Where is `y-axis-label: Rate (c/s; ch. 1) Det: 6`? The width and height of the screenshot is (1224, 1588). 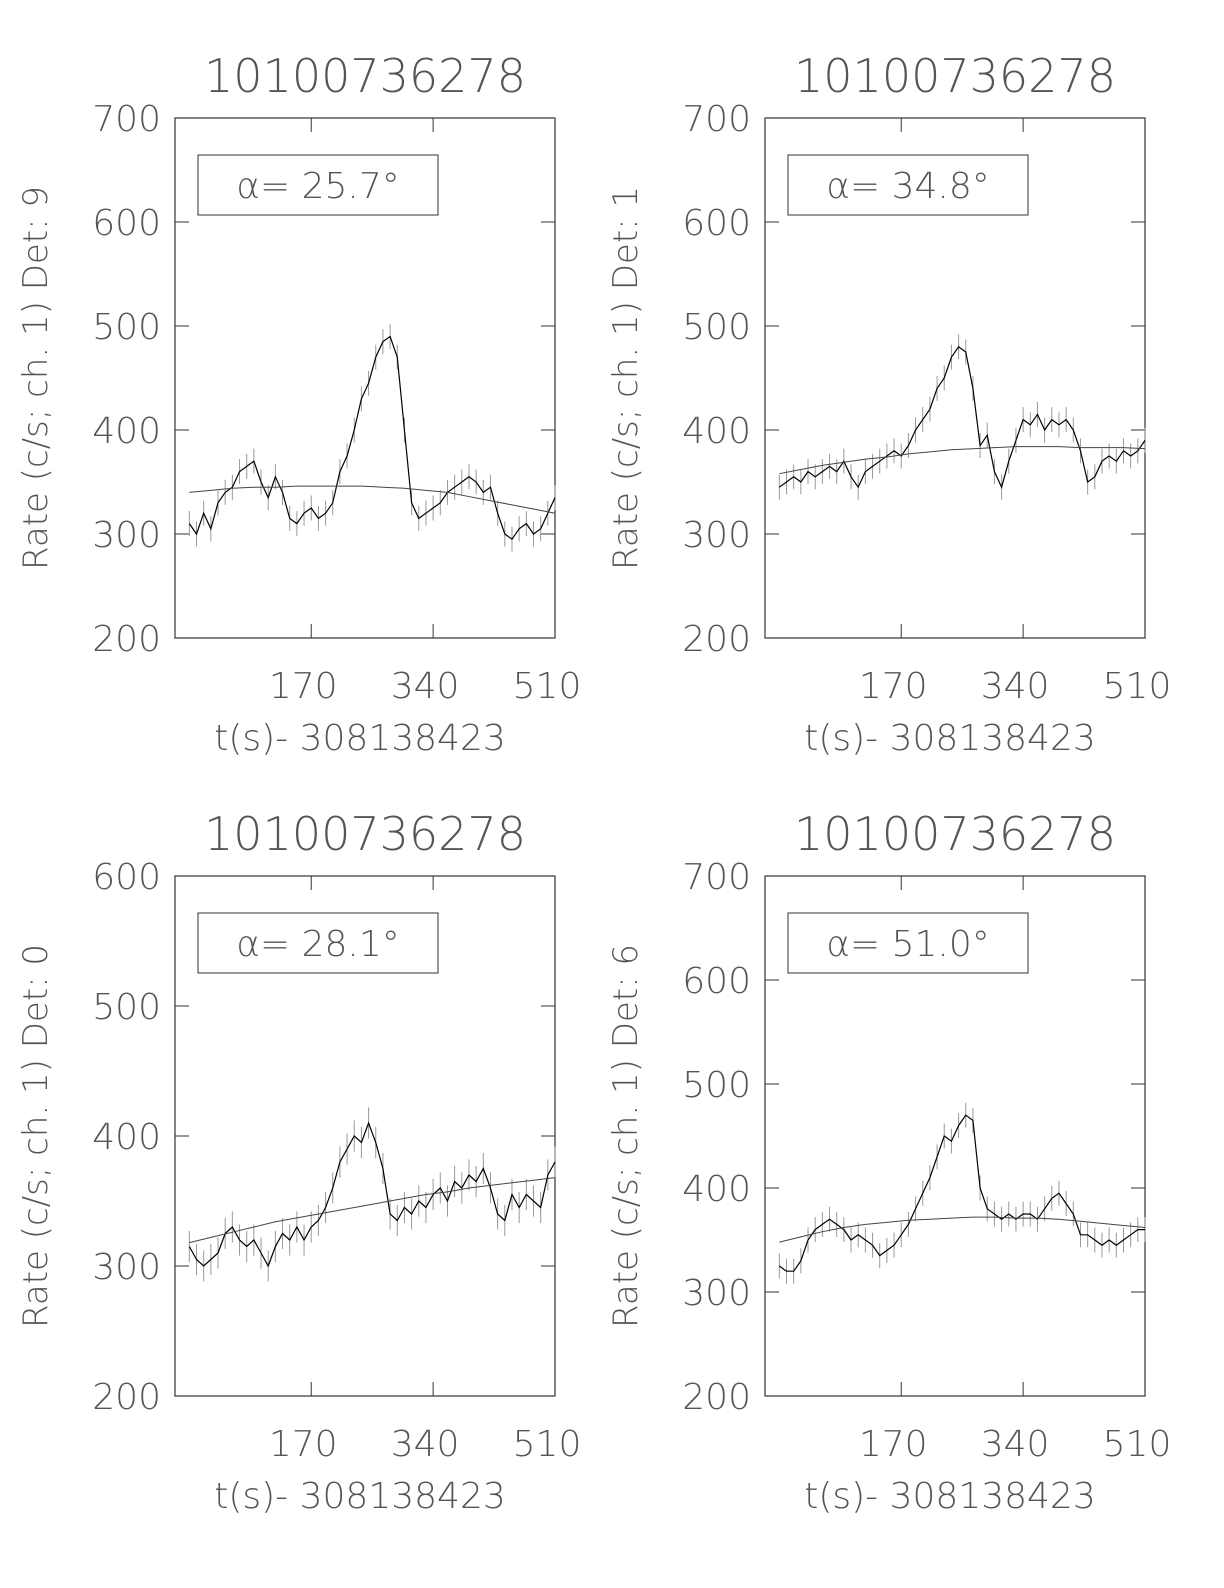 y-axis-label: Rate (c/s; ch. 1) Det: 6 is located at coordinates (626, 1136).